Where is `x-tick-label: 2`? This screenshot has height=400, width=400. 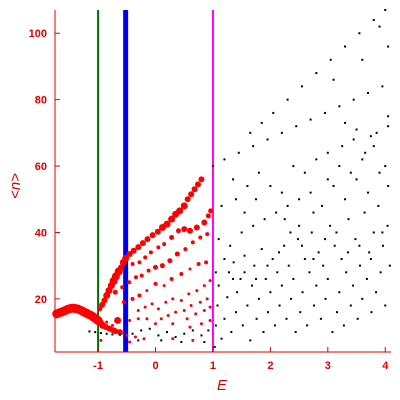 x-tick-label: 2 is located at coordinates (270, 366).